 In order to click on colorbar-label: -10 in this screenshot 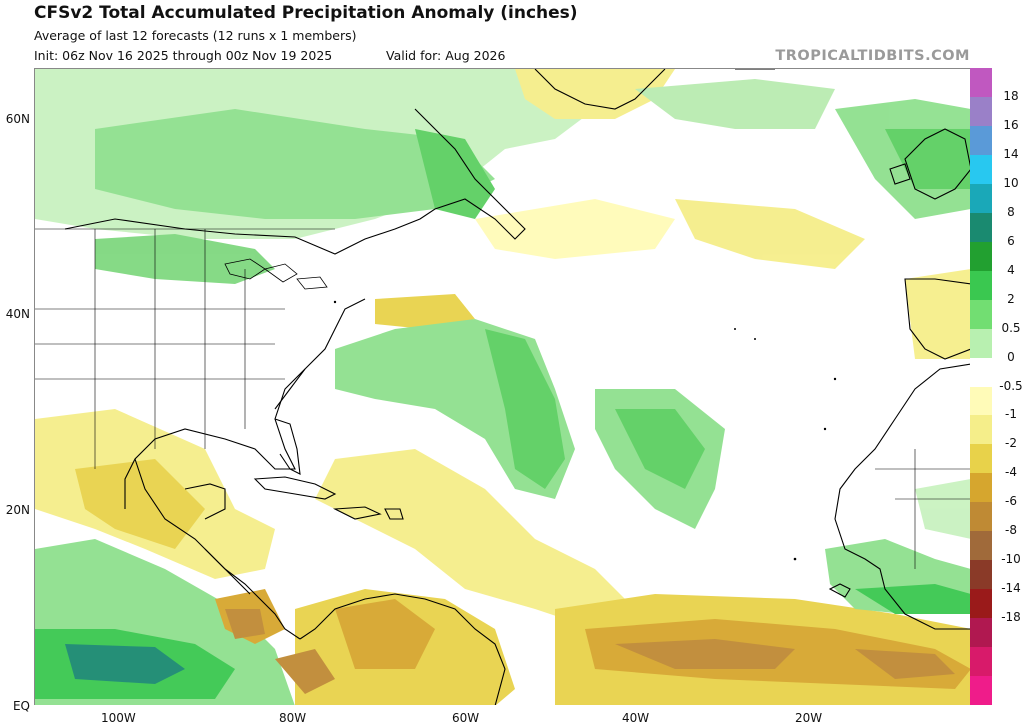, I will do `click(1011, 559)`.